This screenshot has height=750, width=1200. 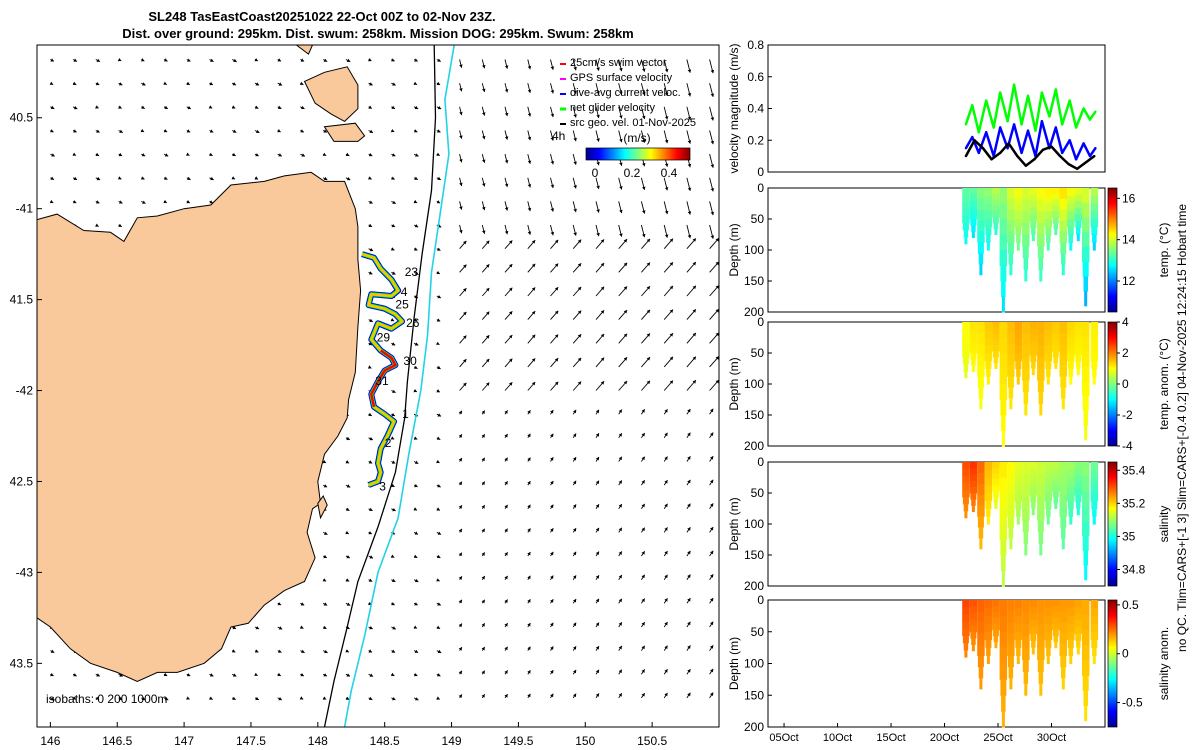 What do you see at coordinates (382, 487) in the screenshot?
I see `day-label: 3` at bounding box center [382, 487].